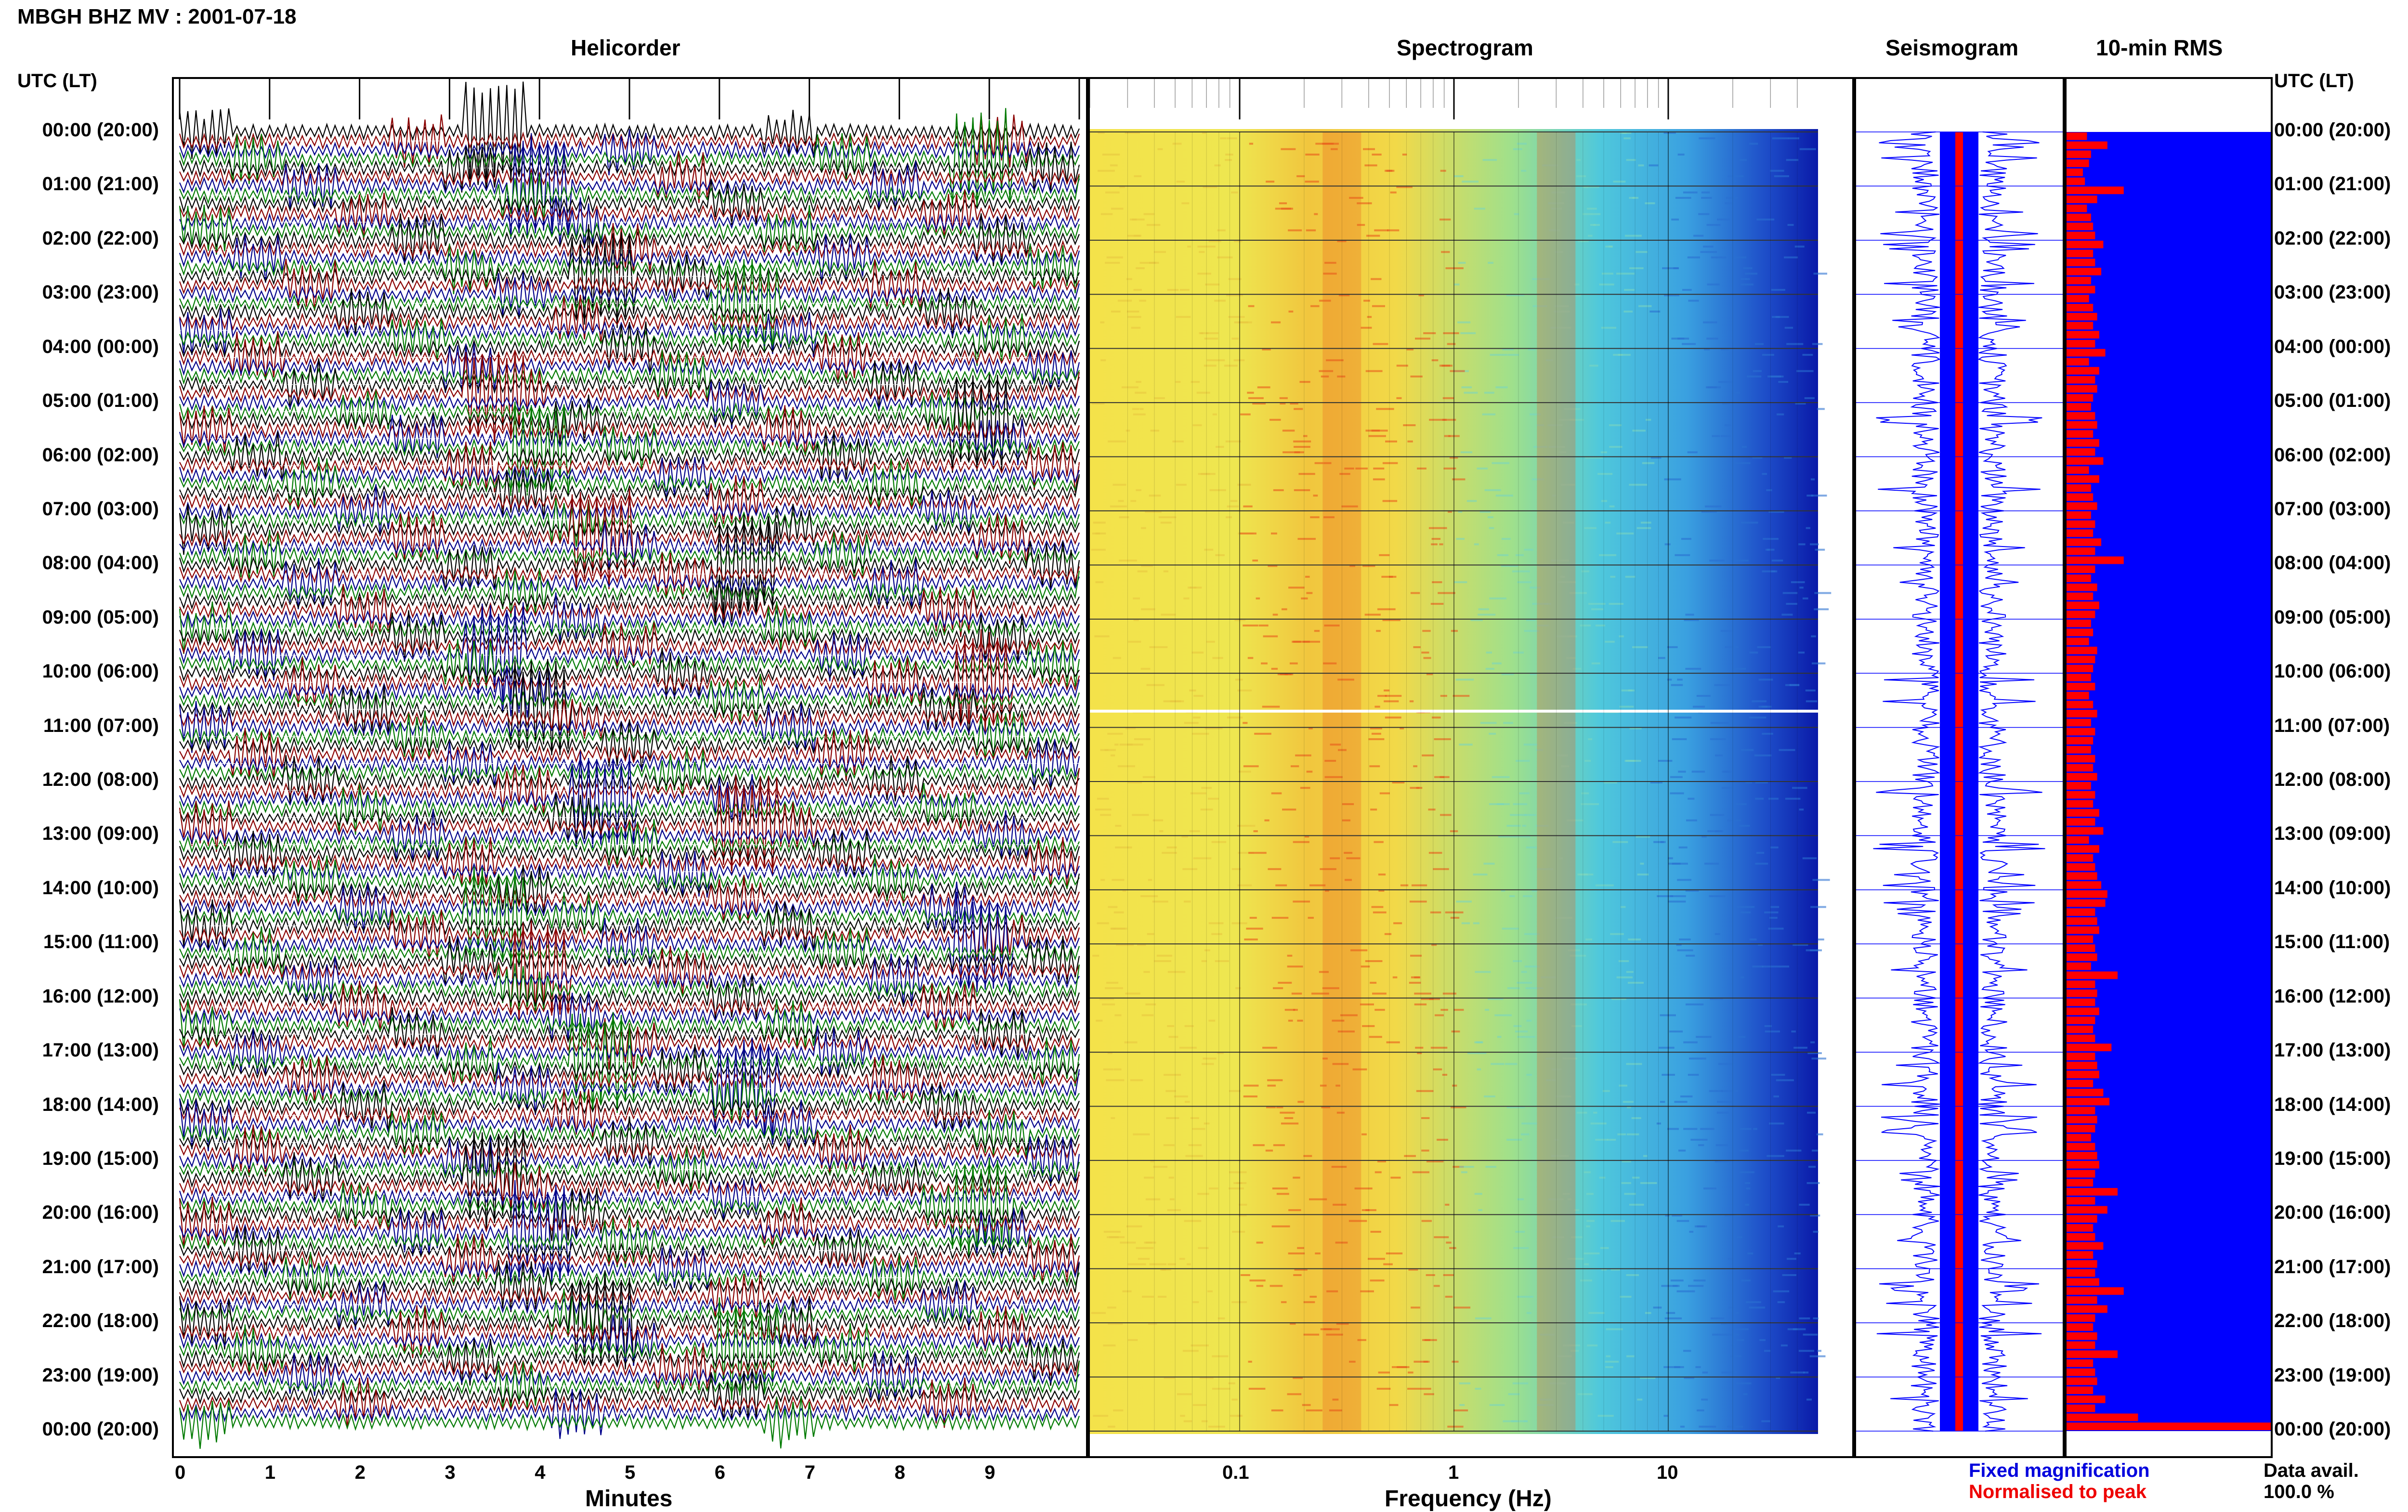 The image size is (2408, 1512). I want to click on time-label-right: 15:00 (11:00), so click(2332, 942).